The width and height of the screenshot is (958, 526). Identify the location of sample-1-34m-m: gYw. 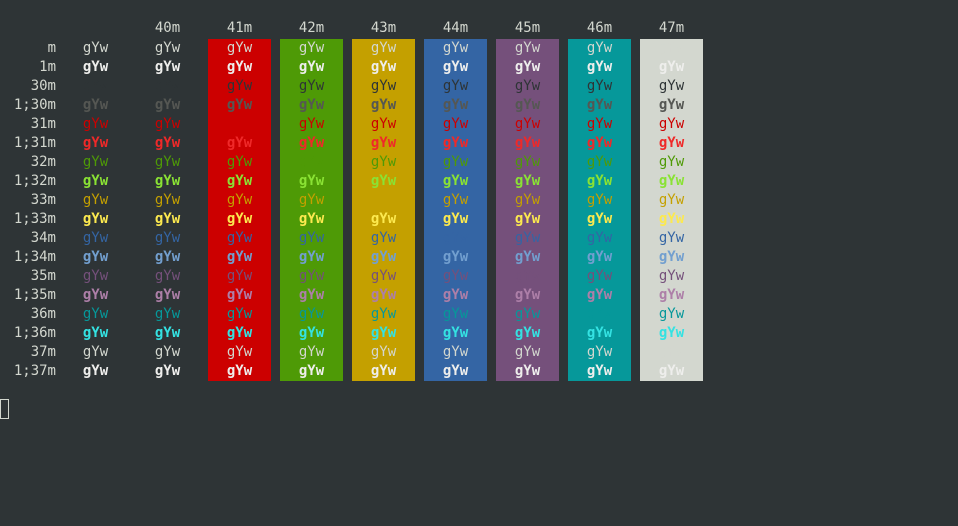
(95, 257).